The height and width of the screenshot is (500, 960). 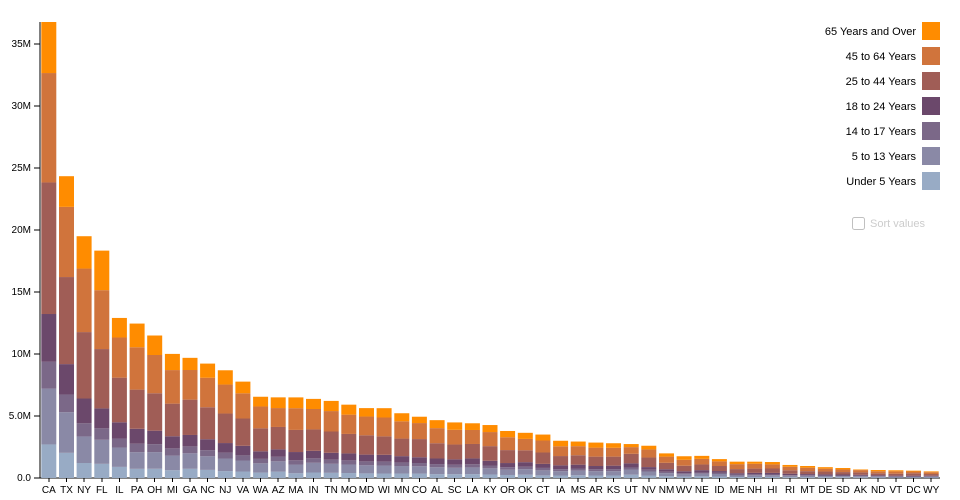 What do you see at coordinates (861, 473) in the screenshot?
I see `bar-AK` at bounding box center [861, 473].